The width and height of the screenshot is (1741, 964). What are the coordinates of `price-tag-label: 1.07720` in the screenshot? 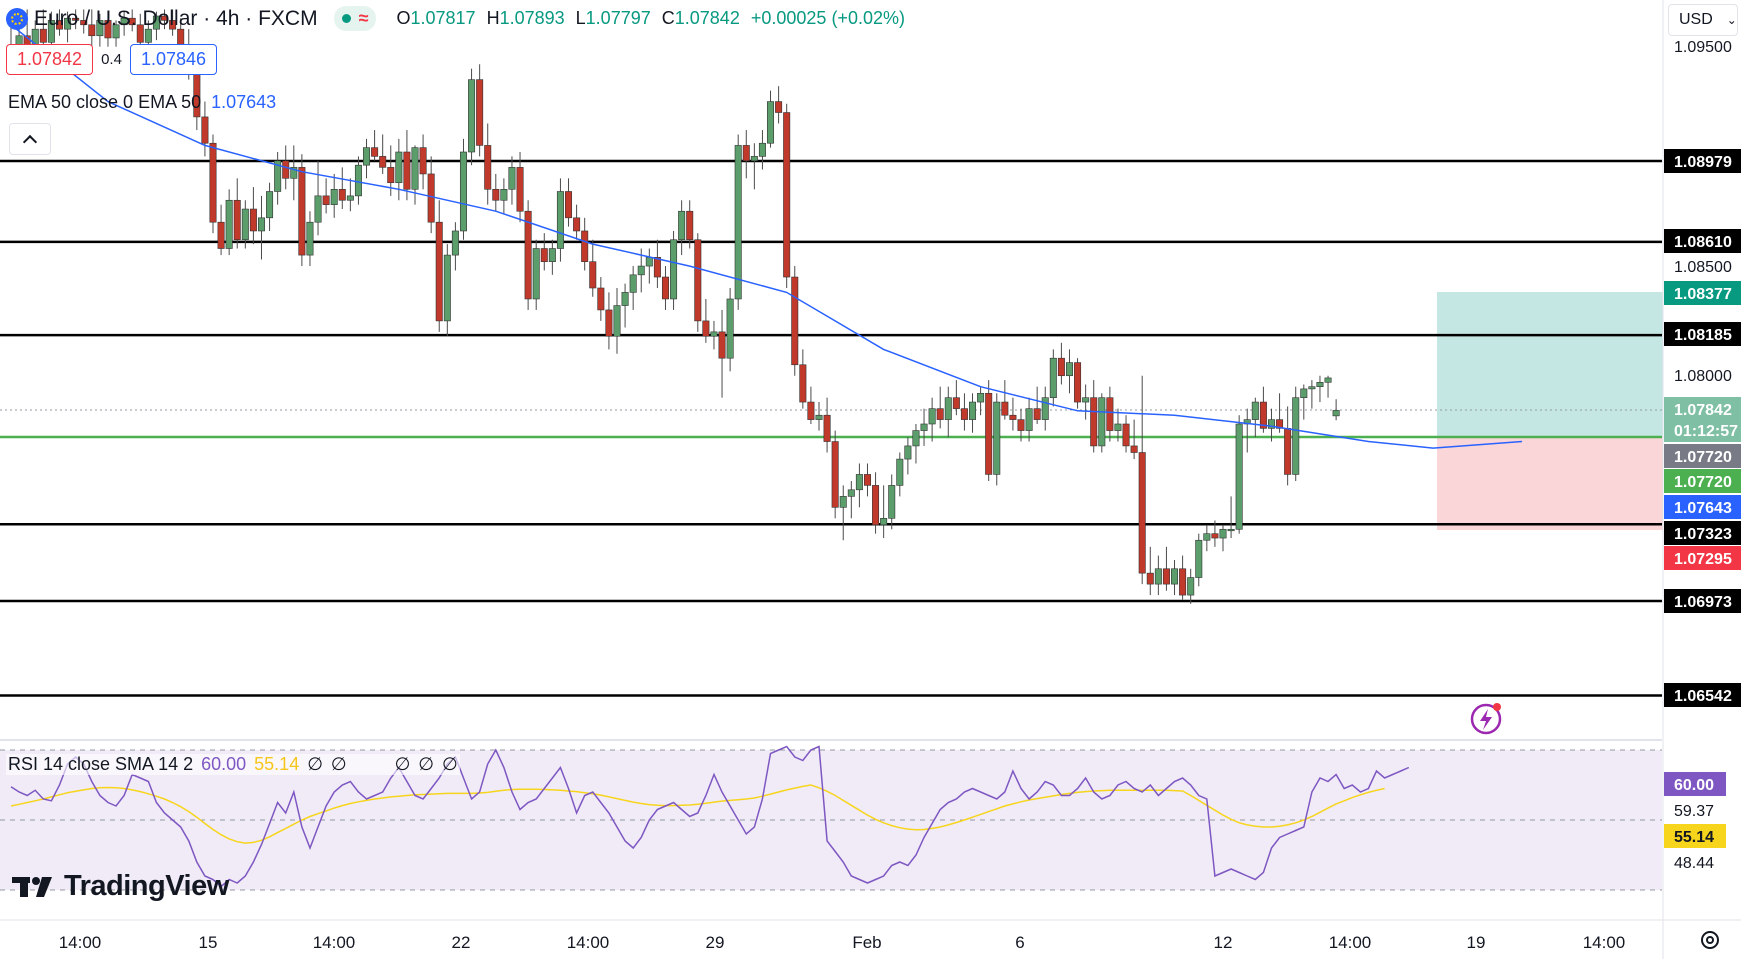 It's located at (1703, 457).